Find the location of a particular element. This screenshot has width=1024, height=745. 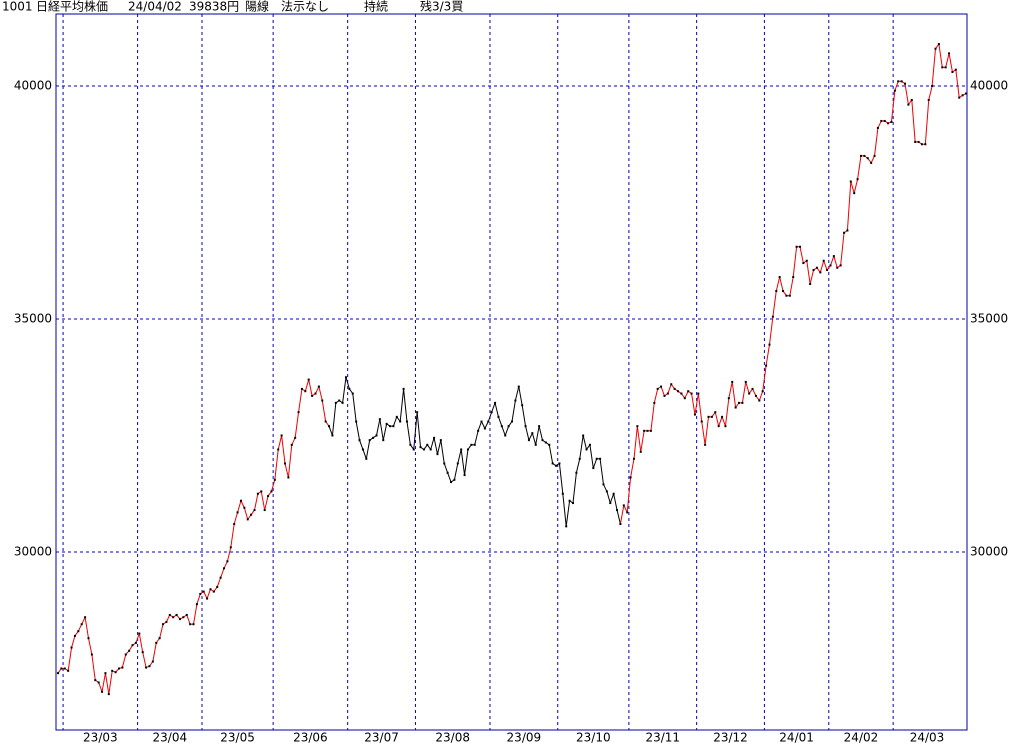

code: 1001 is located at coordinates (17, 7).